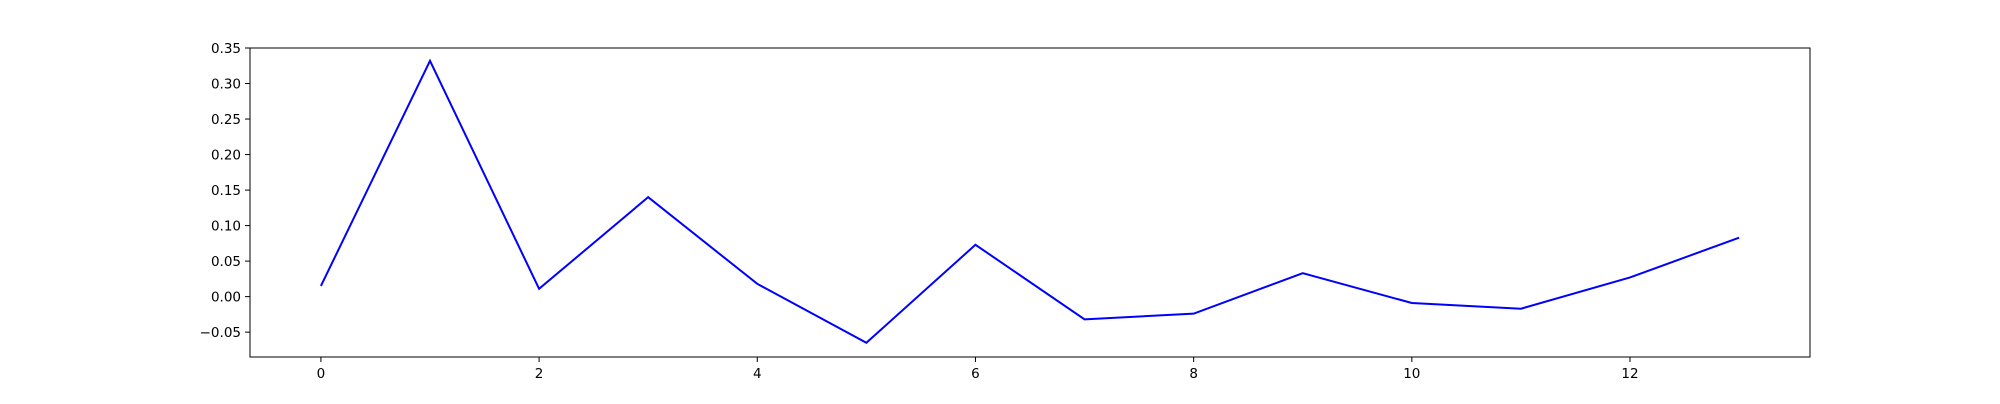 This screenshot has width=2000, height=404. What do you see at coordinates (321, 374) in the screenshot?
I see `x-tick-label: 0` at bounding box center [321, 374].